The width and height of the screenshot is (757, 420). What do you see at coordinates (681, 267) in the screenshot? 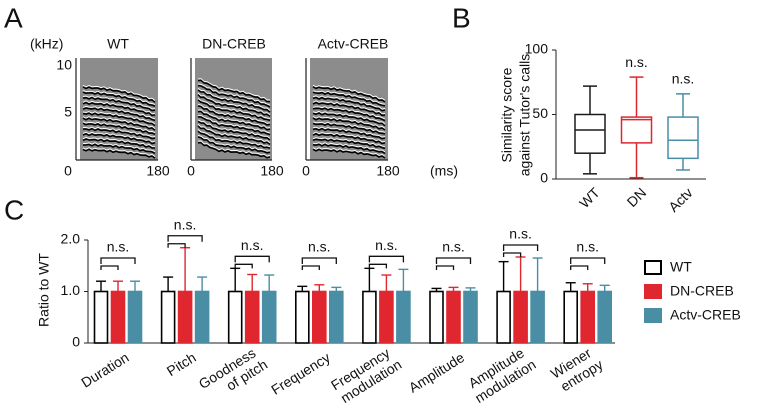
I see `legend-label: WT` at bounding box center [681, 267].